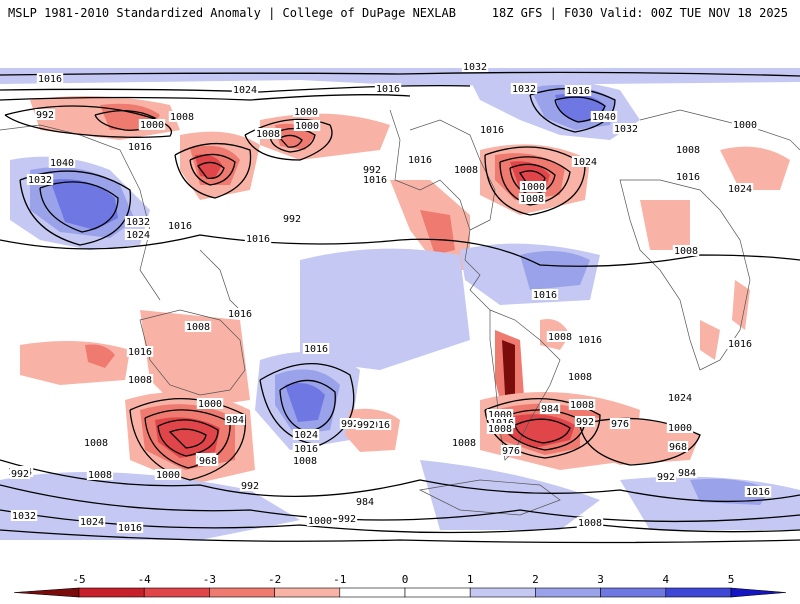 The width and height of the screenshot is (800, 604). I want to click on contour-label: 968, so click(678, 447).